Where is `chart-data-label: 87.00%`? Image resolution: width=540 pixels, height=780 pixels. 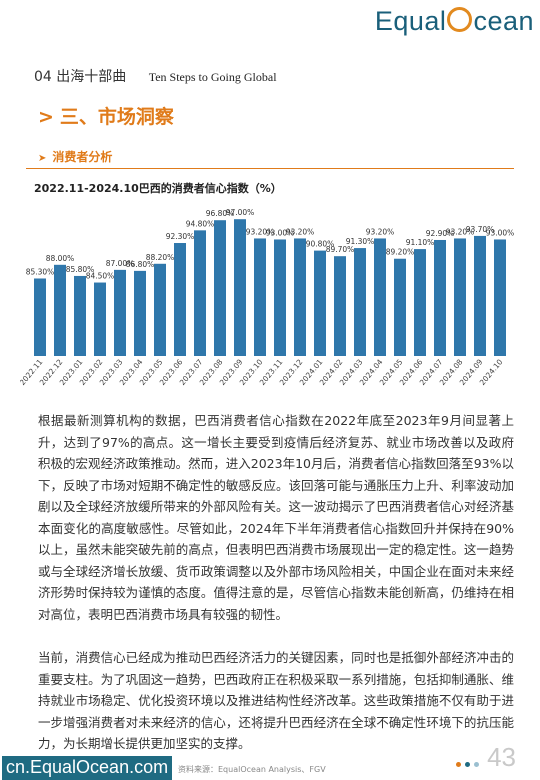 chart-data-label: 87.00% is located at coordinates (120, 263).